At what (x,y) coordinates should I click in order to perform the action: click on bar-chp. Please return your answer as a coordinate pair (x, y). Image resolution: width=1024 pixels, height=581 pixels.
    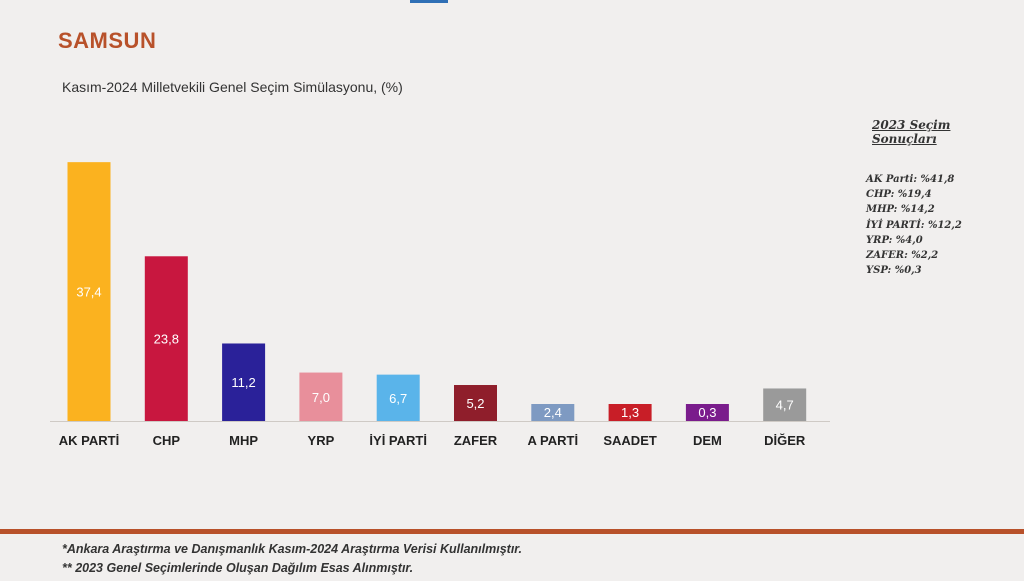
    Looking at the image, I should click on (166, 338).